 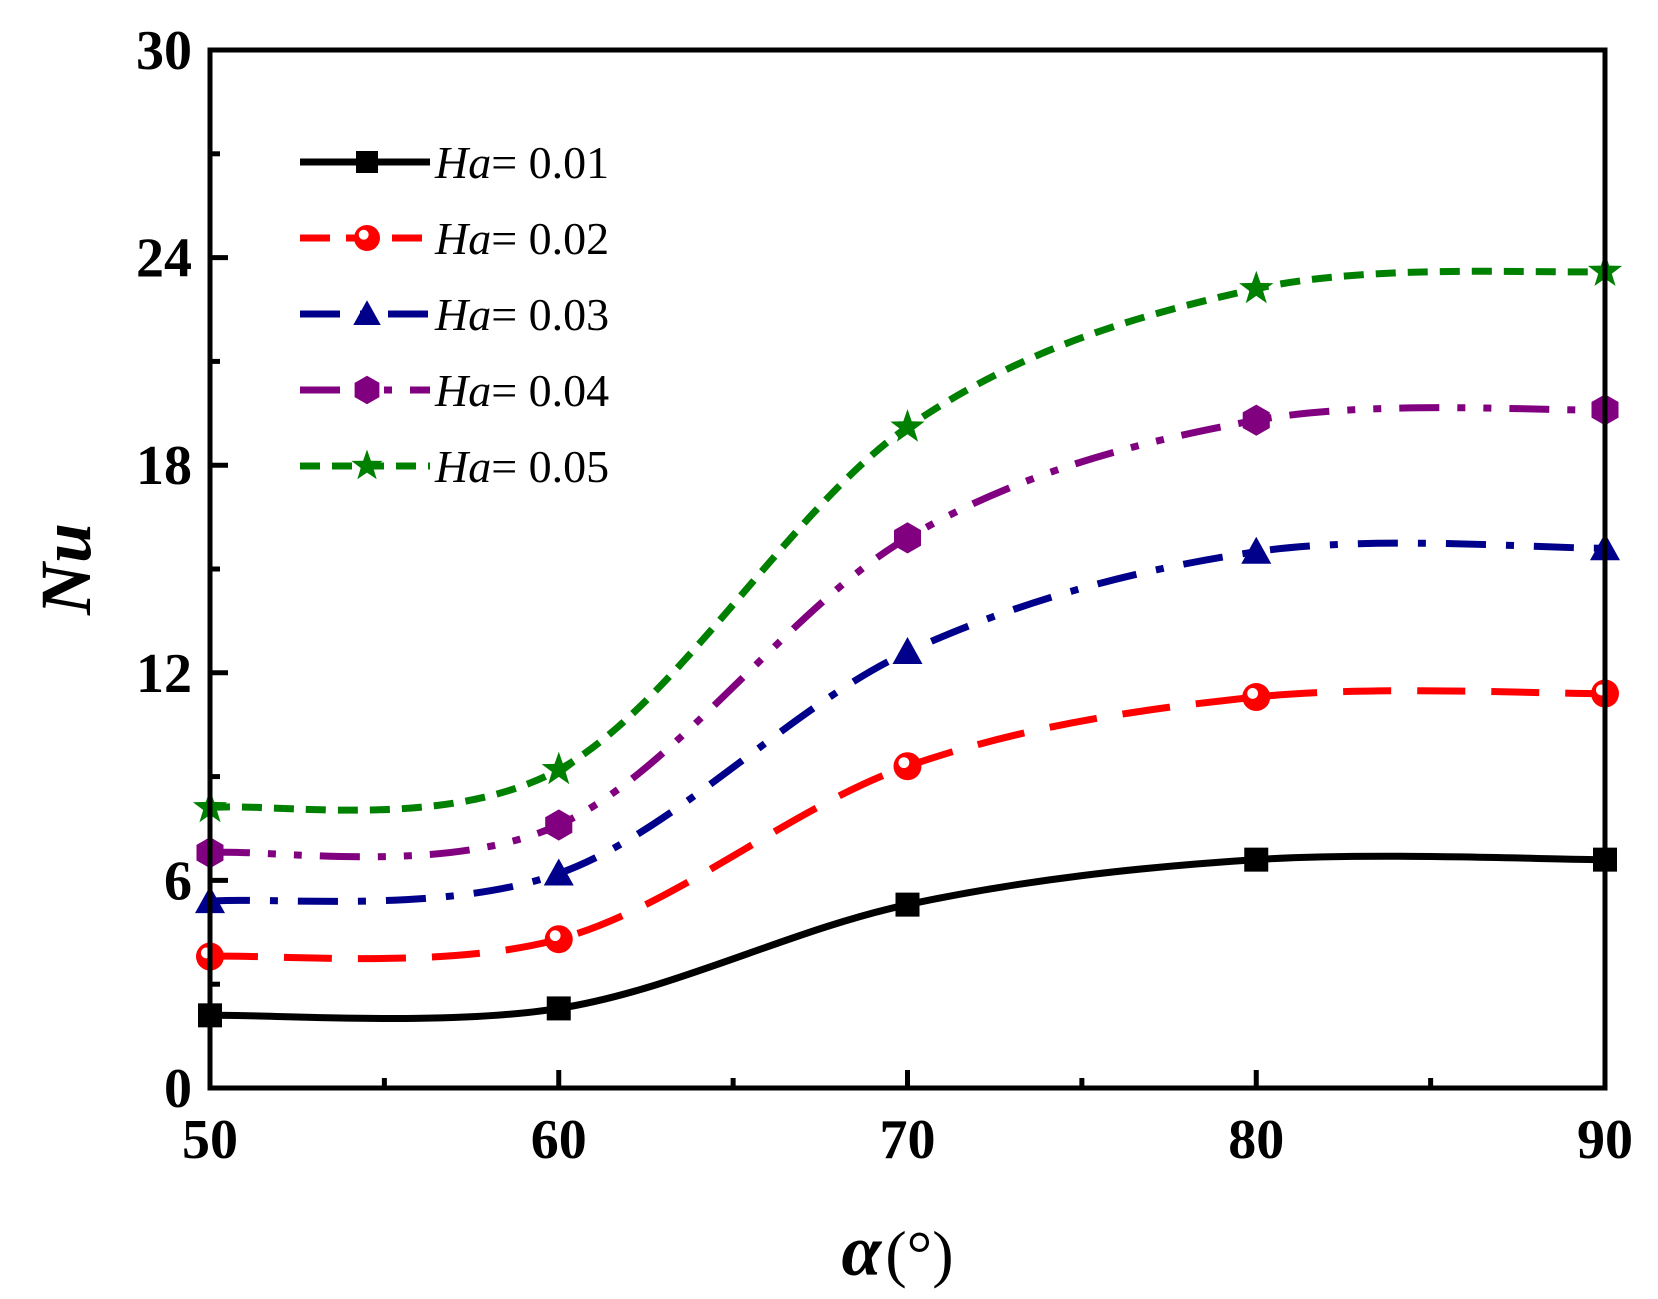 What do you see at coordinates (1605, 1140) in the screenshot?
I see `x-tick-label: 90` at bounding box center [1605, 1140].